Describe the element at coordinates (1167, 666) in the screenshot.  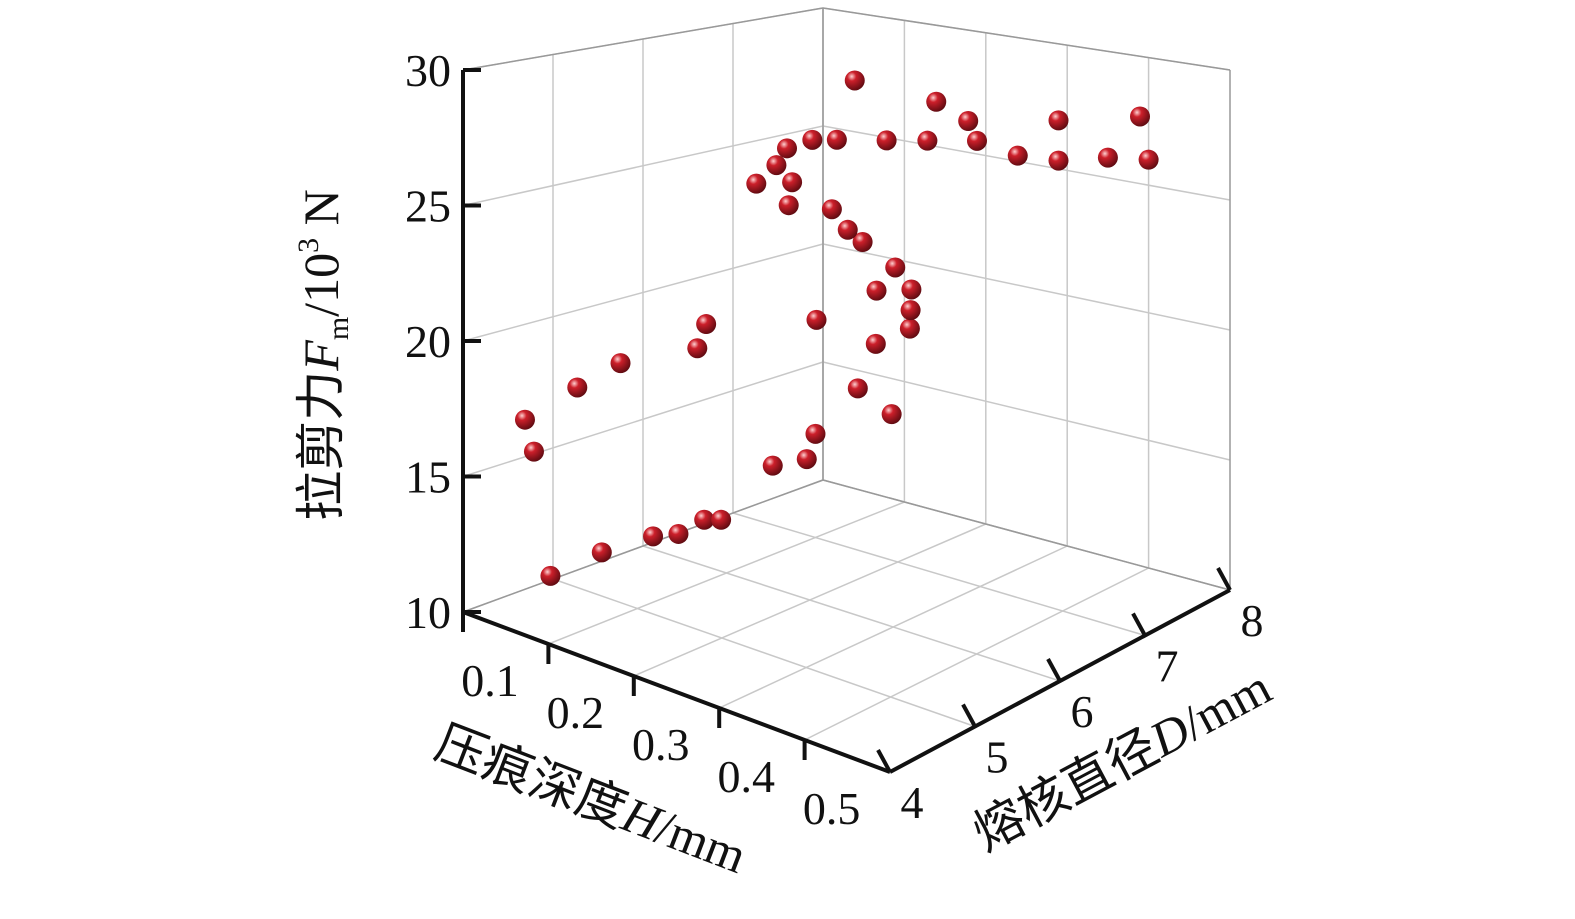
I see `y-tick-label: 7` at that location.